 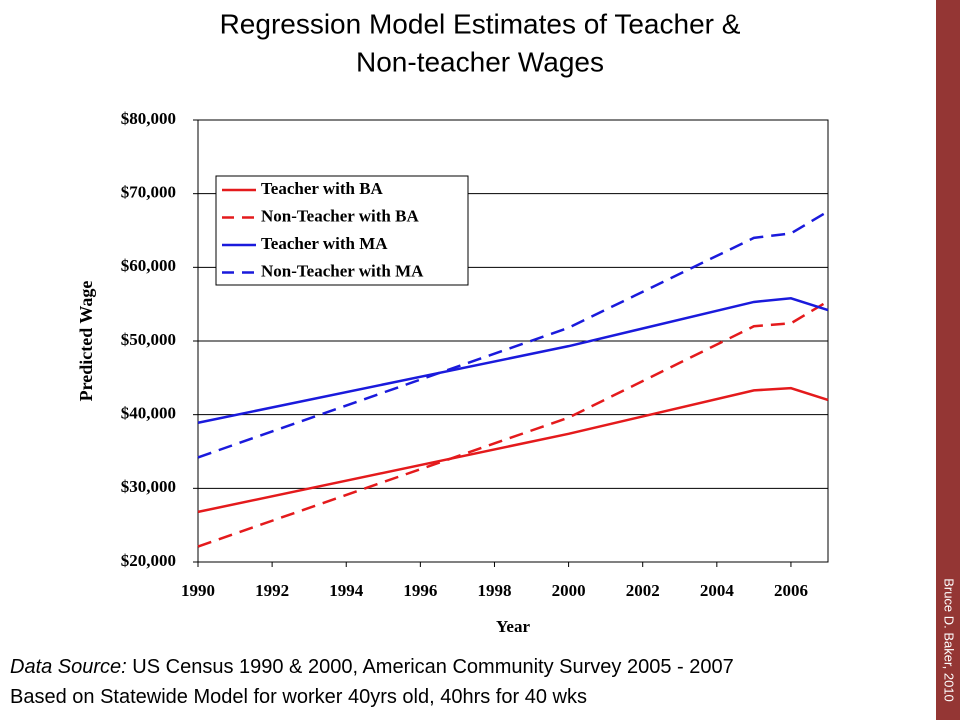 I want to click on legend-label: Teacher with BA, so click(x=322, y=188).